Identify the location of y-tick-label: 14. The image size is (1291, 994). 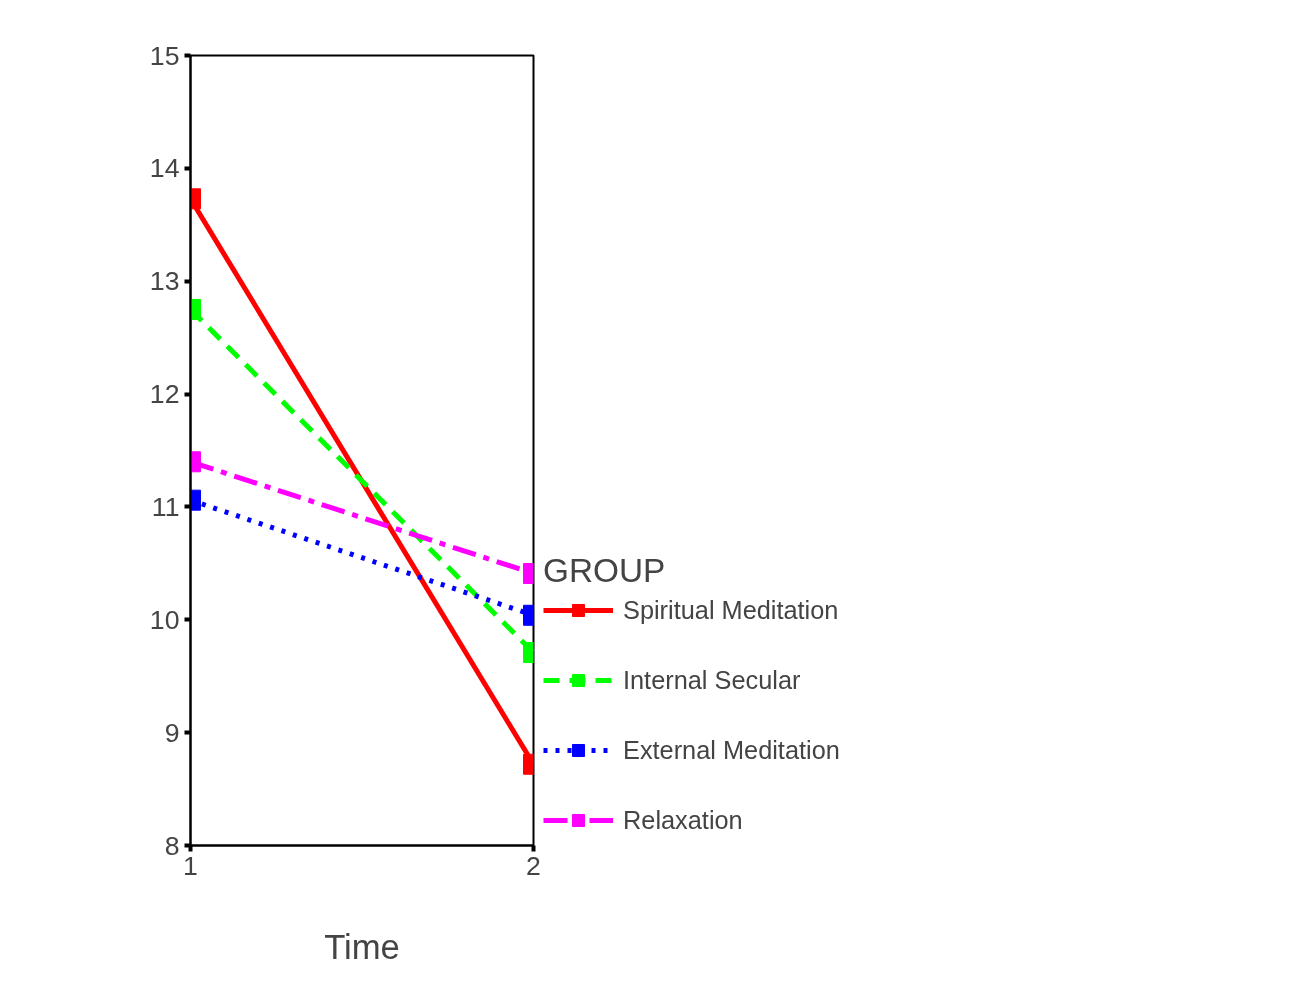
(164, 168).